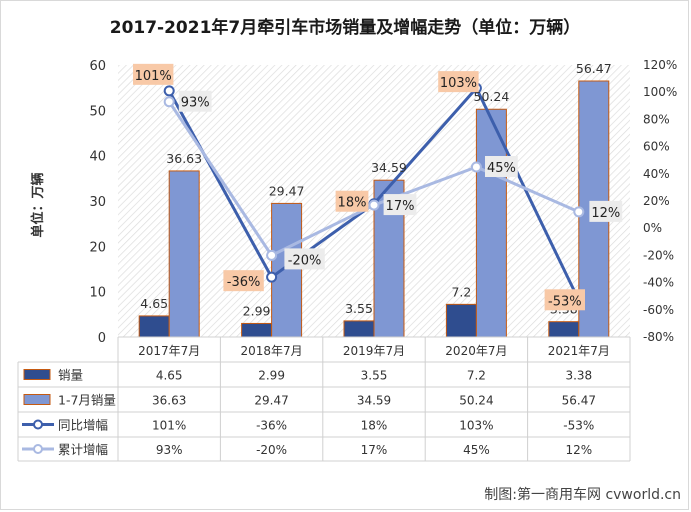 Image resolution: width=691 pixels, height=512 pixels. What do you see at coordinates (658, 283) in the screenshot?
I see `y2-tick-label: -40%` at bounding box center [658, 283].